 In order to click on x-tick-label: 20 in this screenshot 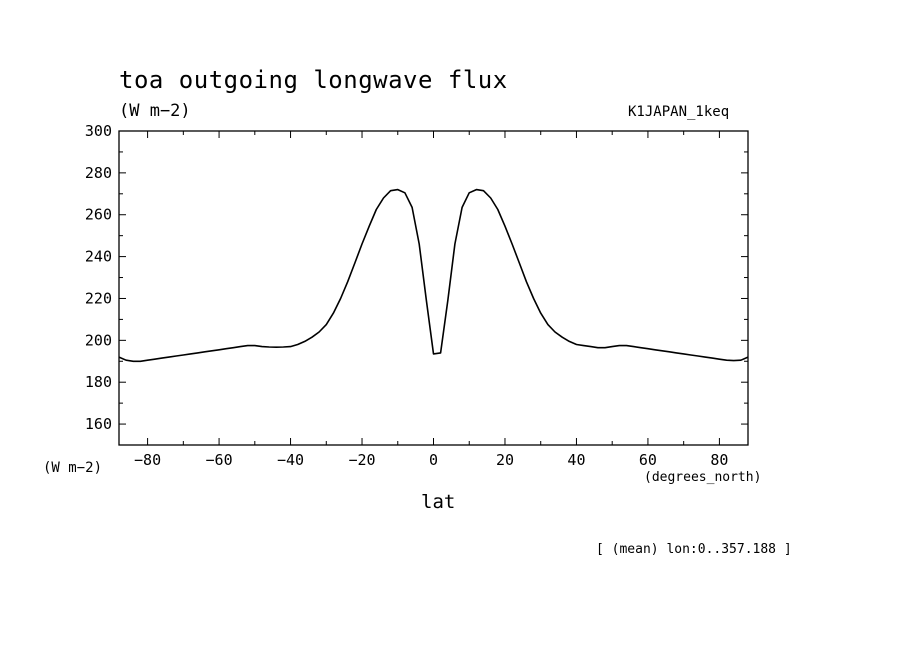, I will do `click(505, 460)`.